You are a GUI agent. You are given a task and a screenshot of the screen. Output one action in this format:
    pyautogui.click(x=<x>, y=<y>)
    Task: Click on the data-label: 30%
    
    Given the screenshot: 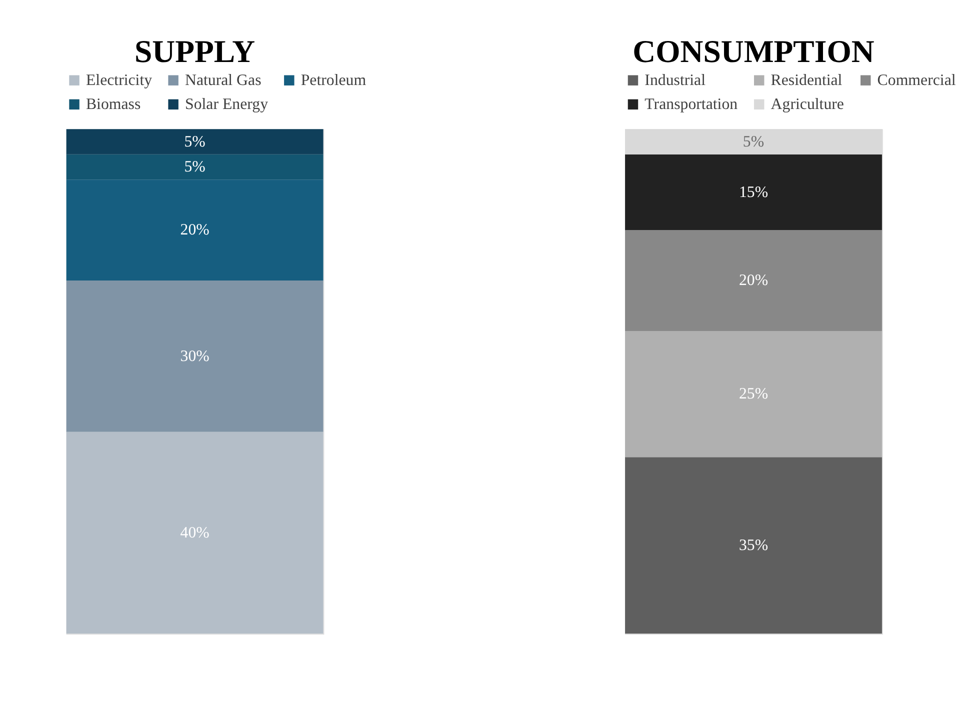 What is the action you would take?
    pyautogui.click(x=195, y=356)
    